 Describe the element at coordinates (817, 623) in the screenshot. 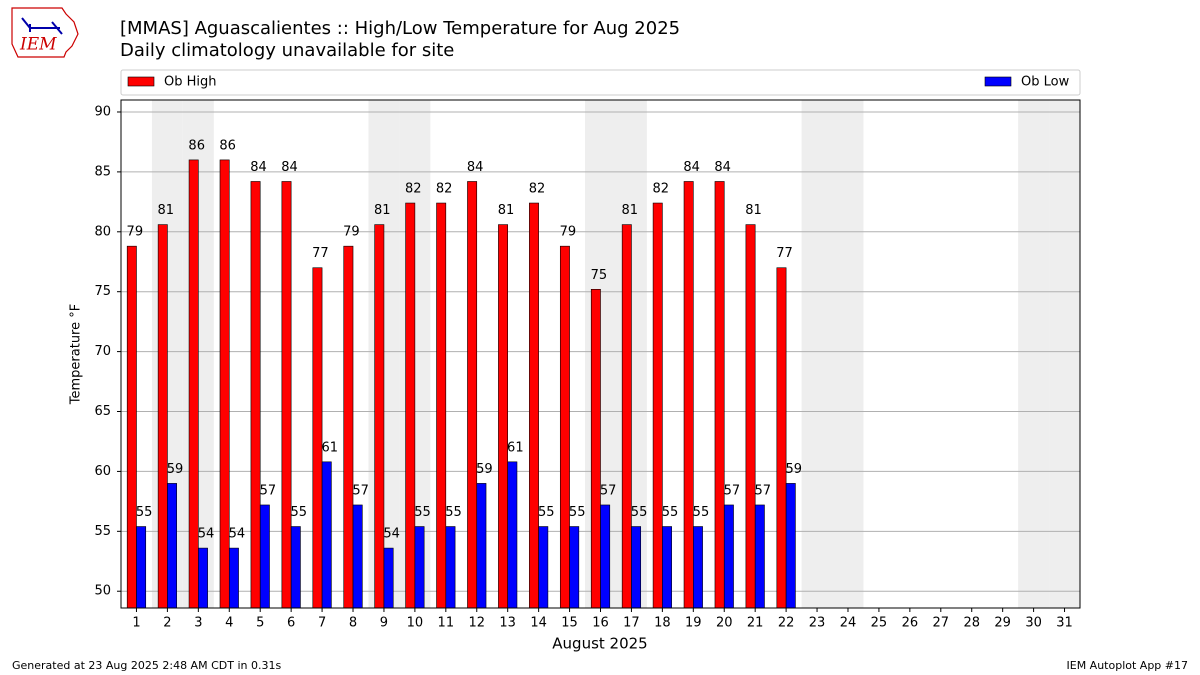

I see `x-tick-label: 23` at that location.